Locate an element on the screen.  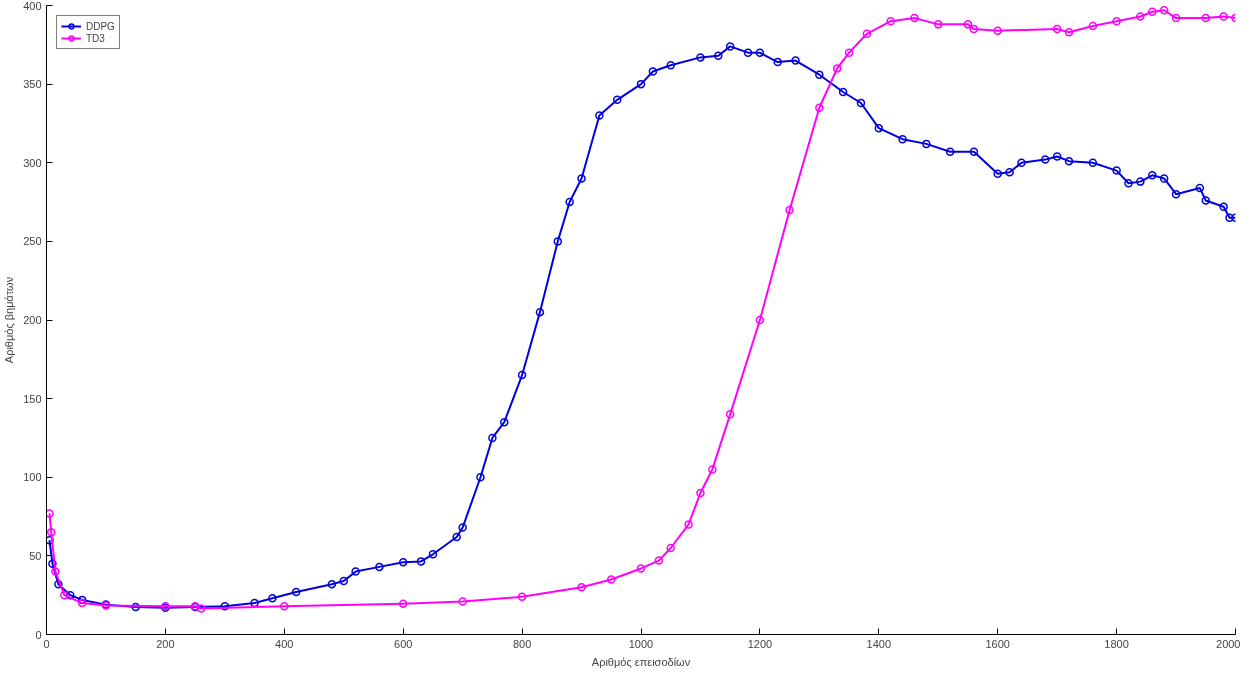
x-tick-label: 600 is located at coordinates (403, 643).